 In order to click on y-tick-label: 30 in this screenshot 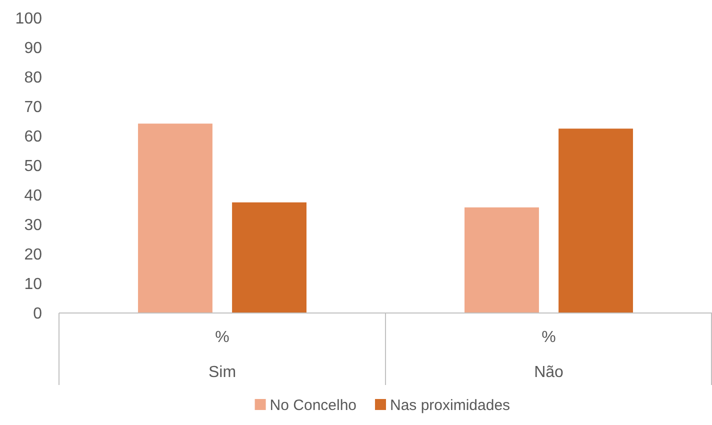, I will do `click(33, 225)`.